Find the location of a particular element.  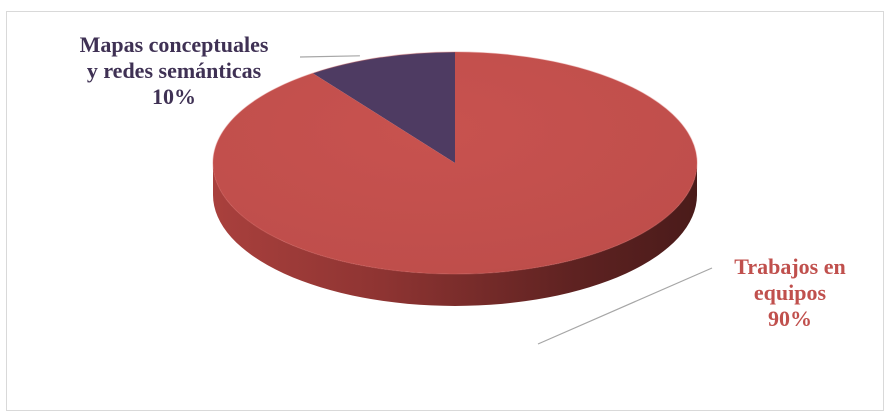

slice-label-line: equipos is located at coordinates (790, 292).